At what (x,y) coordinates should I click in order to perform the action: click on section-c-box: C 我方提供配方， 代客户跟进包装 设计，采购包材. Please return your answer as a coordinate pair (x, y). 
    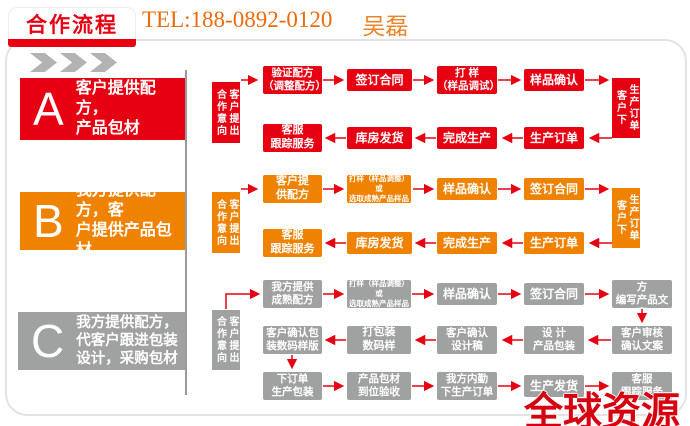
    Looking at the image, I should click on (101, 341).